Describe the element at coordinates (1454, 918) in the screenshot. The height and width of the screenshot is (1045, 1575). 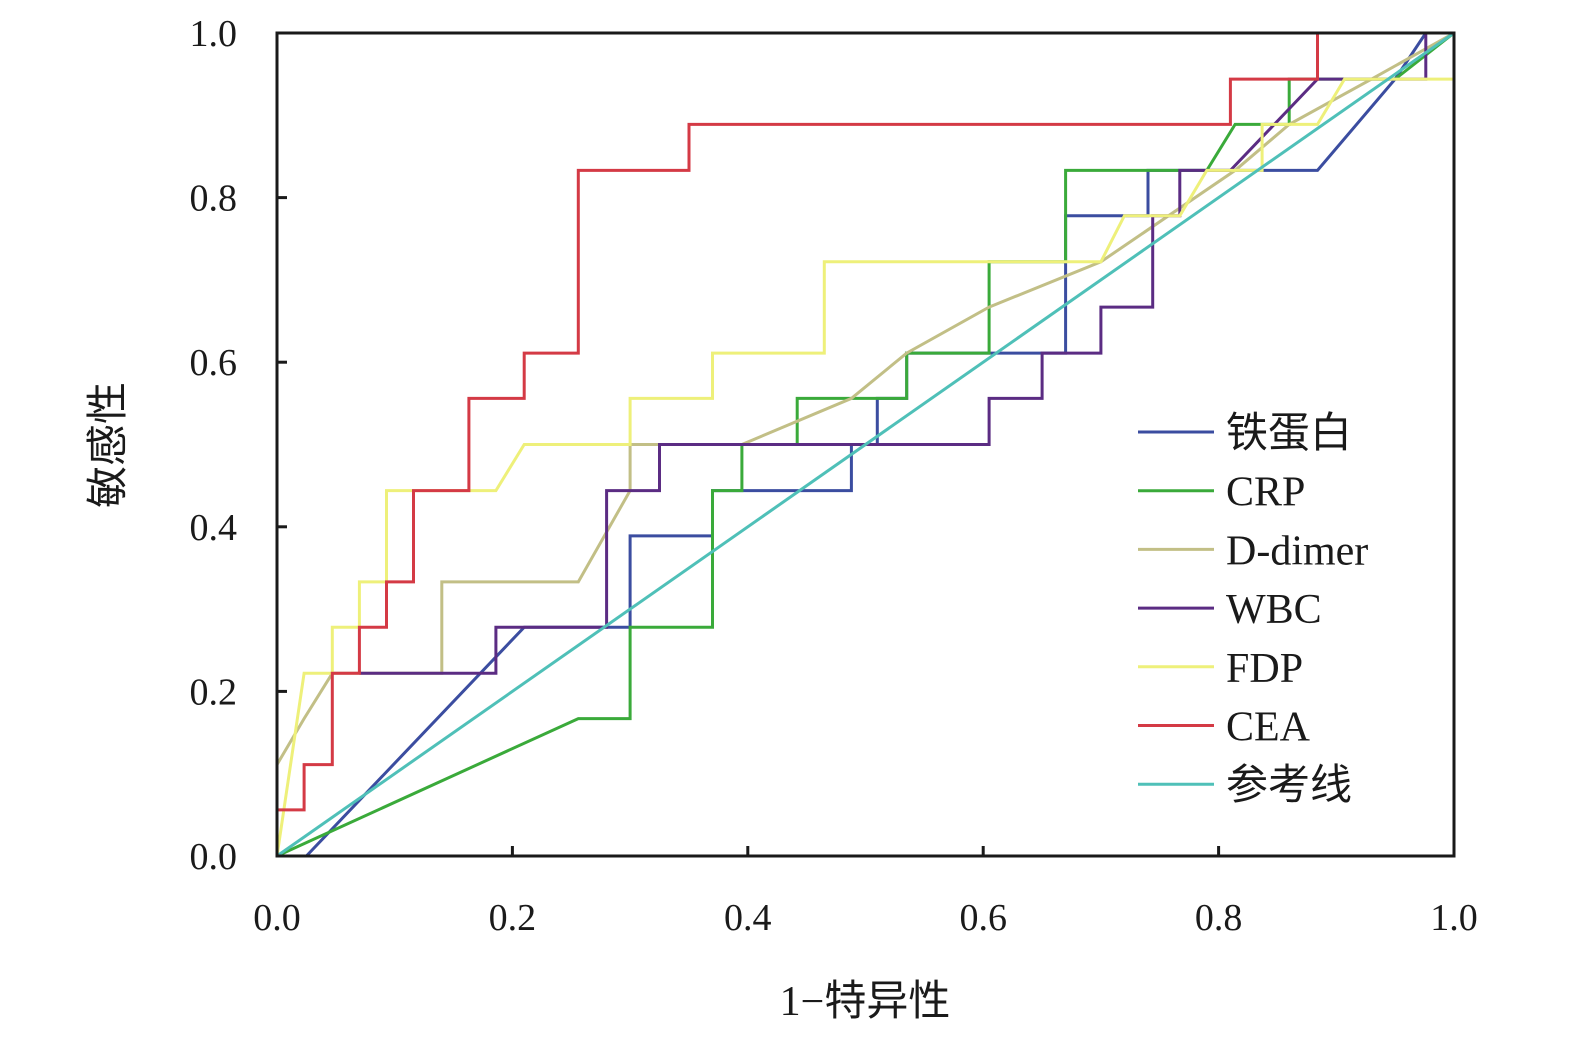
I see `x-tick-label: 1.0` at that location.